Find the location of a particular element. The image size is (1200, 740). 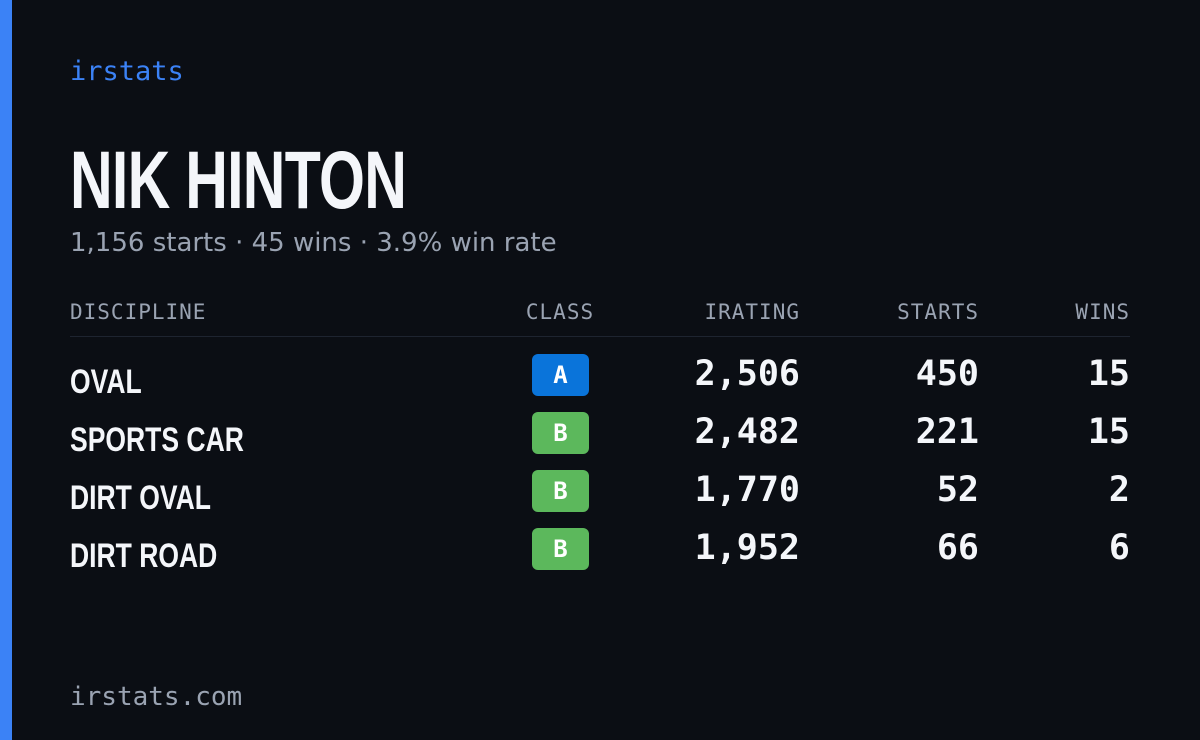

stat-value: 450 is located at coordinates (947, 374).